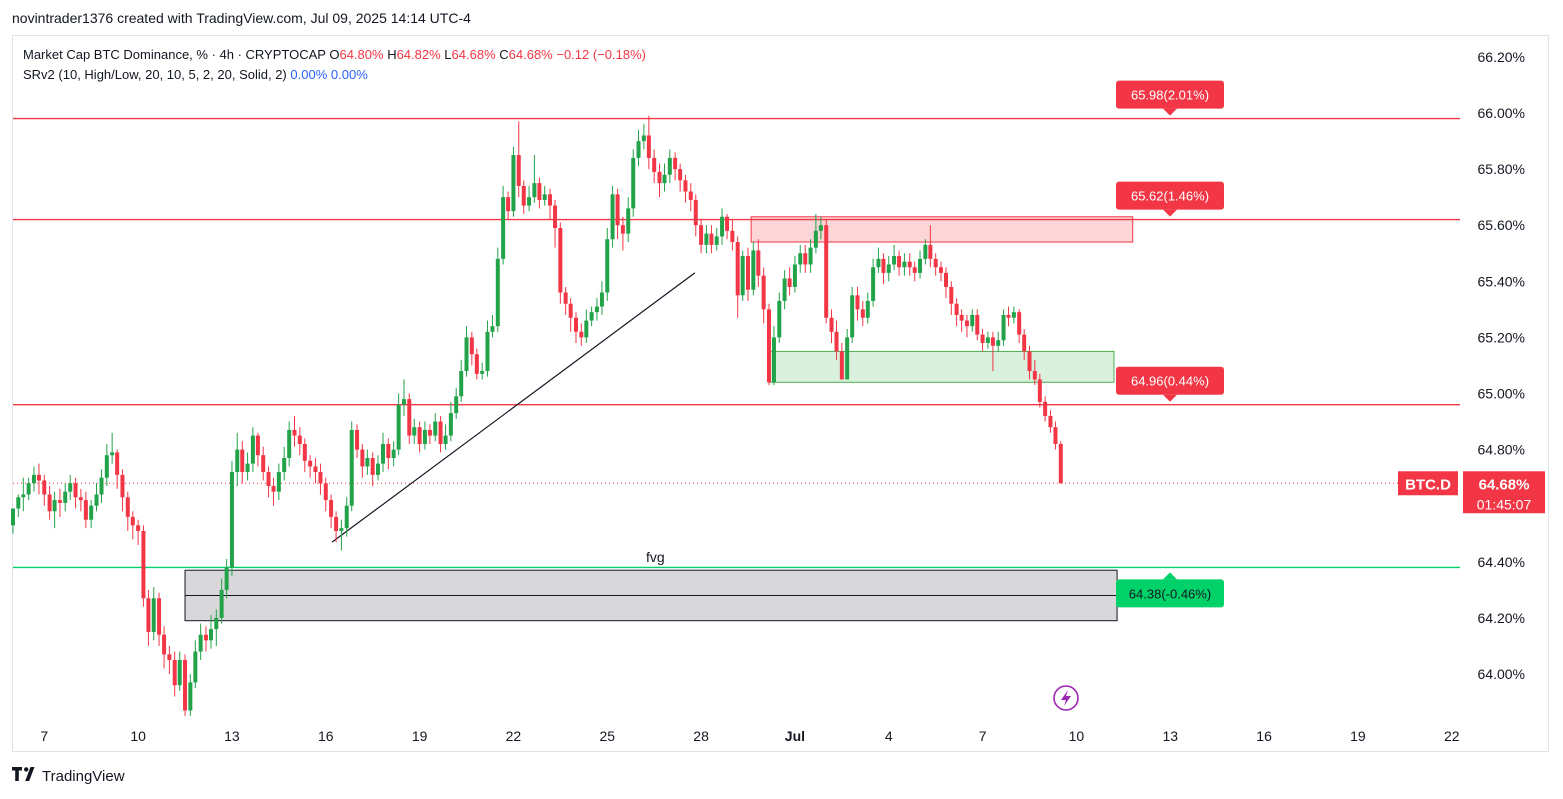  What do you see at coordinates (68, 776) in the screenshot?
I see `footer-brand: TradingView` at bounding box center [68, 776].